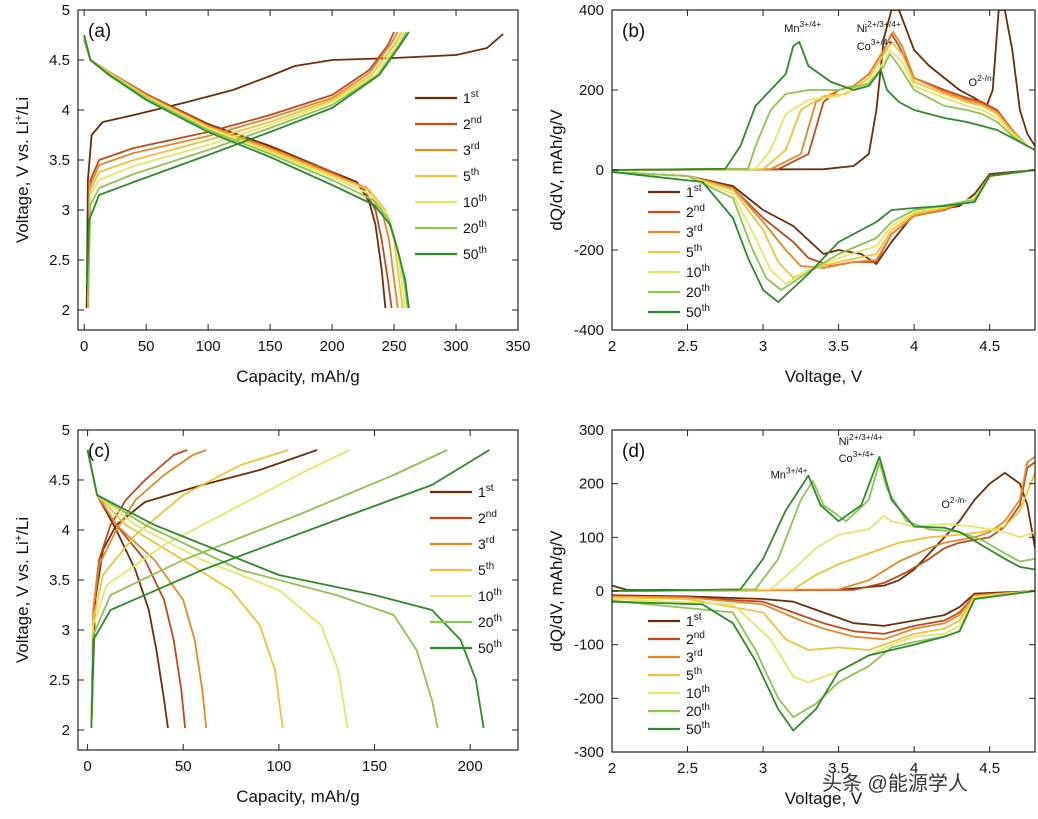 Image resolution: width=1038 pixels, height=819 pixels. I want to click on y-tick-label: 4.5, so click(59, 60).